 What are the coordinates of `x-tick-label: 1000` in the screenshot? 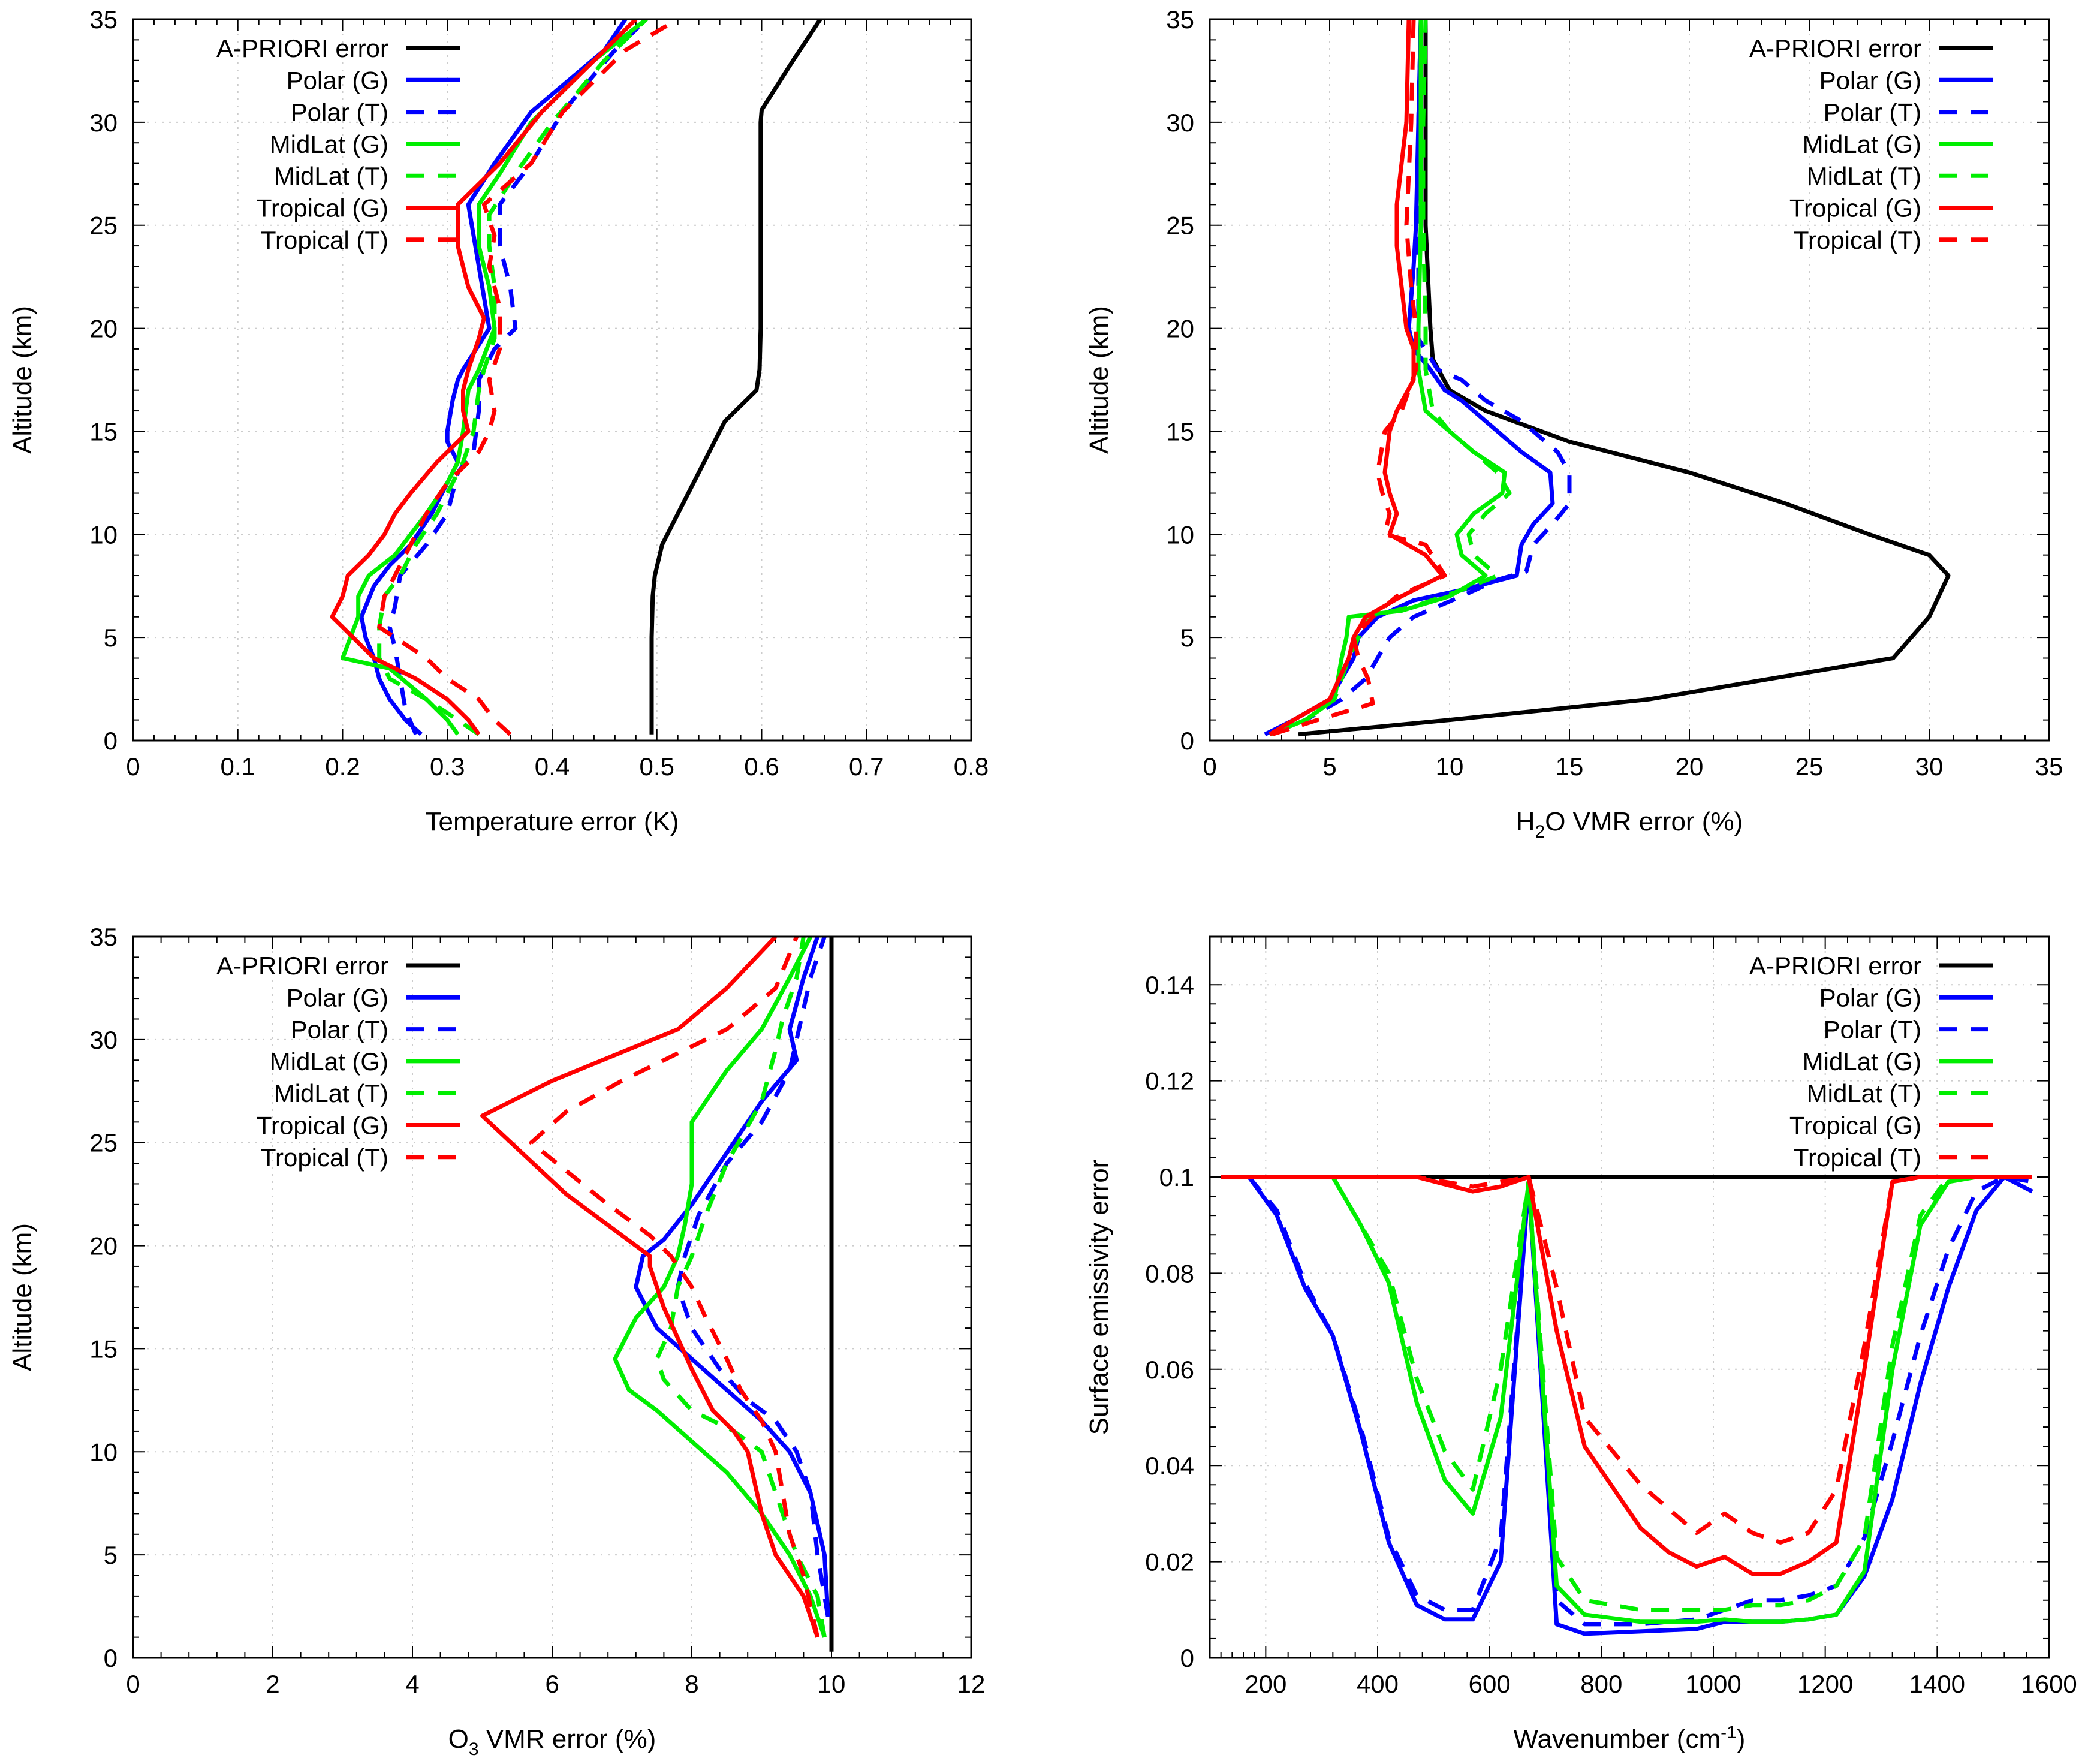 It's located at (1713, 1684).